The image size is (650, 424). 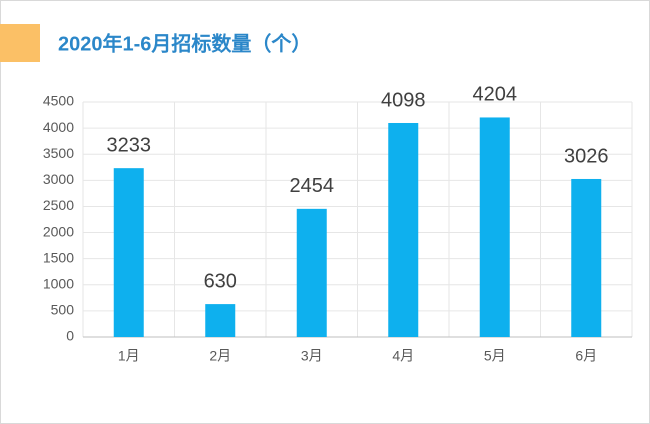 I want to click on x-tick-label: 4月, so click(x=403, y=356).